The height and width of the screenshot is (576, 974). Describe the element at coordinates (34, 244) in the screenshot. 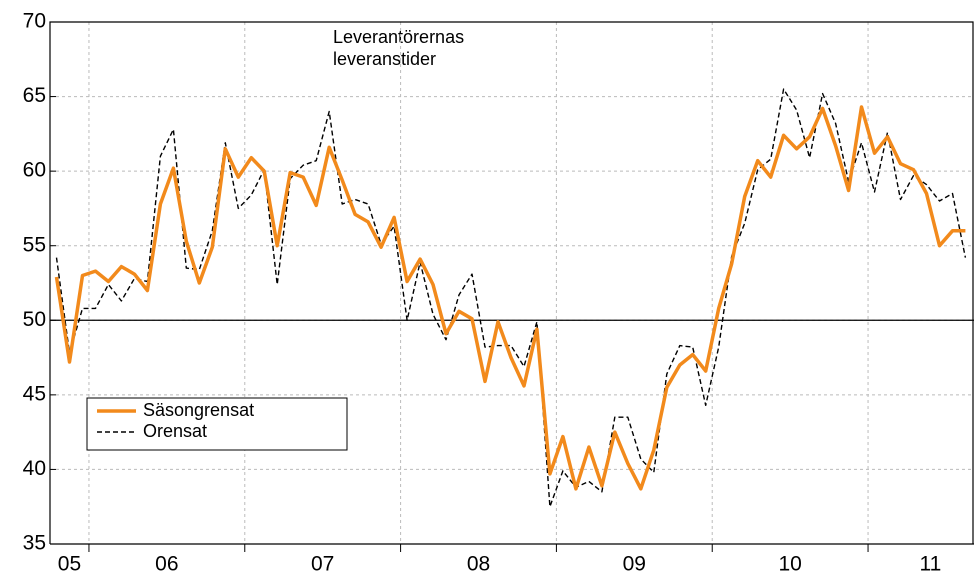

I see `y-tick-label: 55` at that location.